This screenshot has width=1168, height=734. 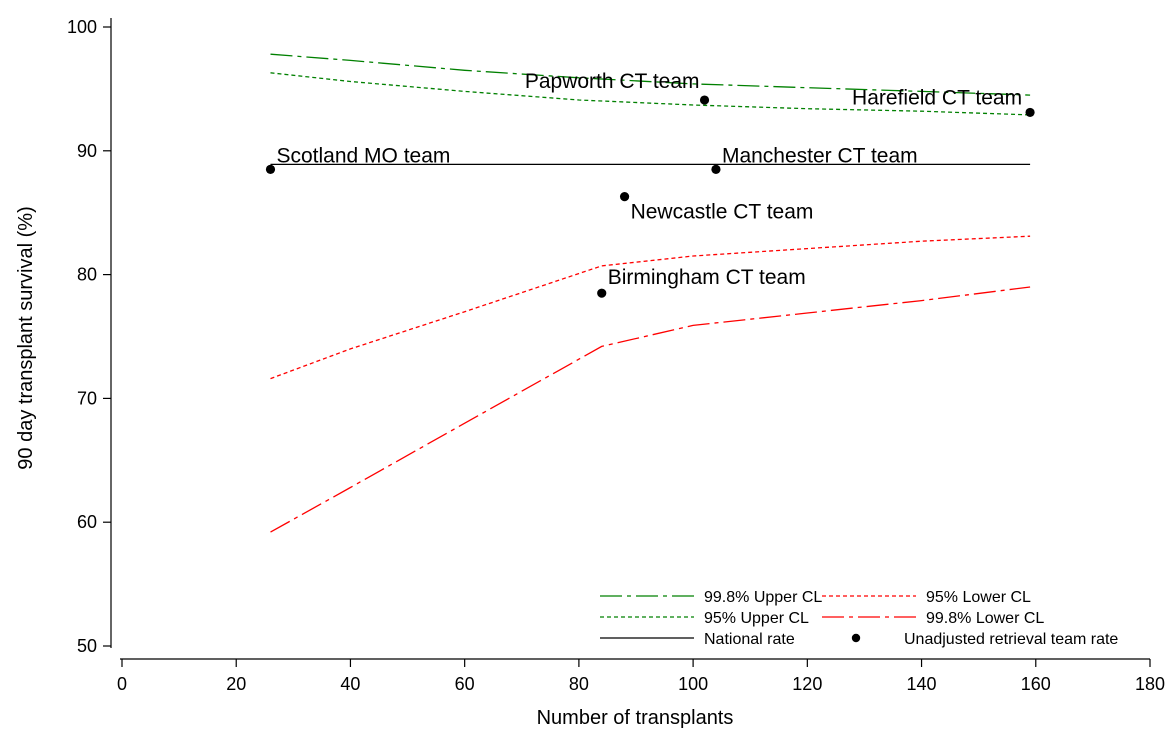 What do you see at coordinates (856, 638) in the screenshot?
I see `legend-swatch` at bounding box center [856, 638].